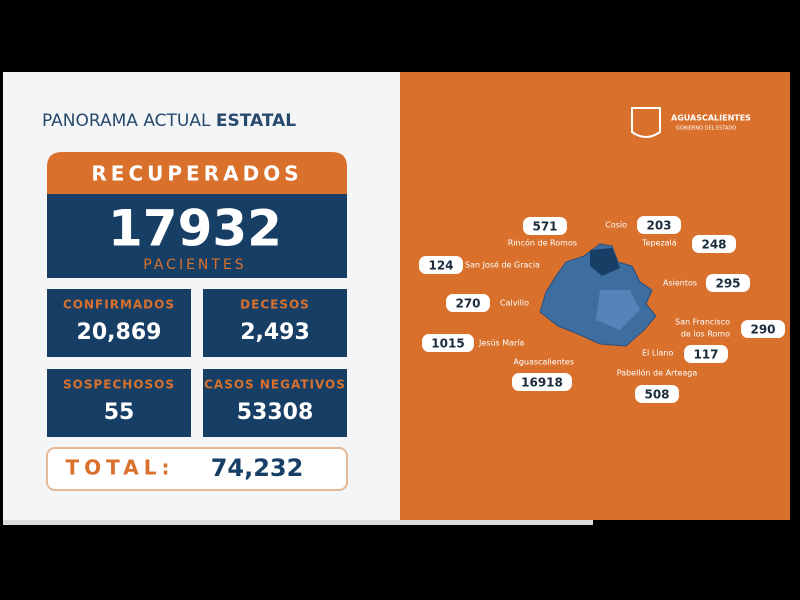  What do you see at coordinates (275, 305) in the screenshot?
I see `stat-label: DECESOS` at bounding box center [275, 305].